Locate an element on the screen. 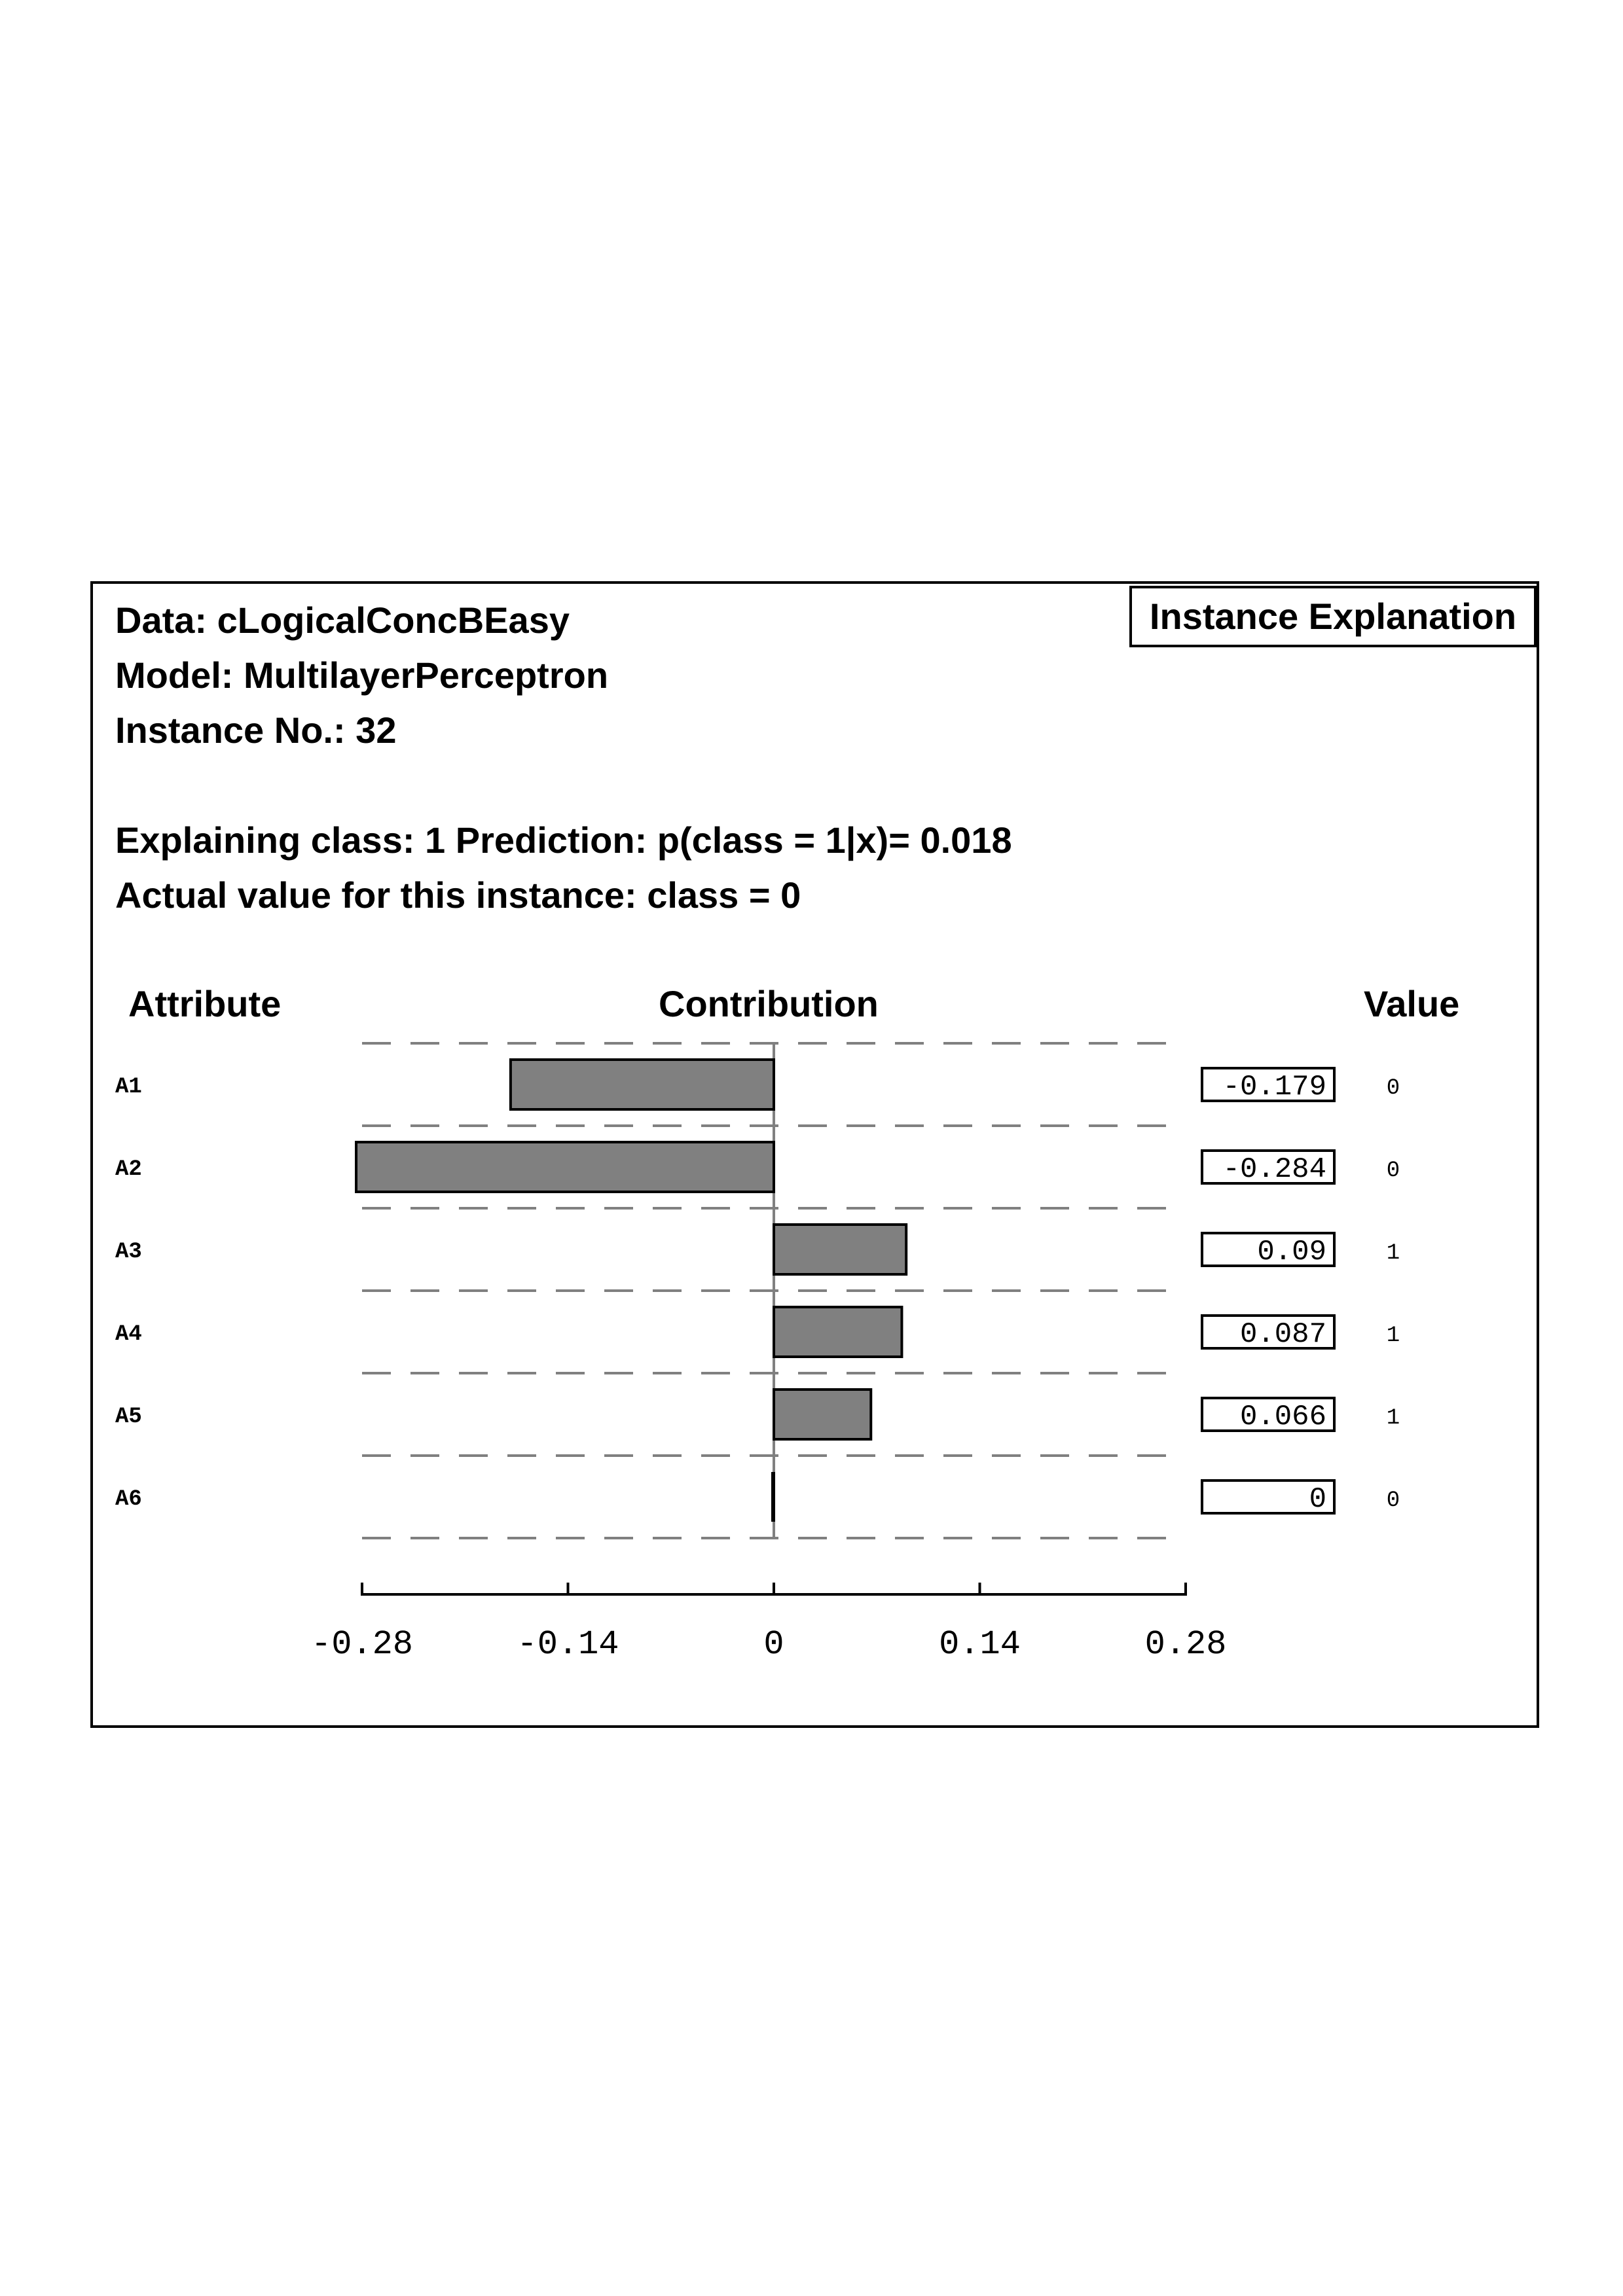 The image size is (1623, 2296). attribute-label-a6: A6 is located at coordinates (128, 1499).